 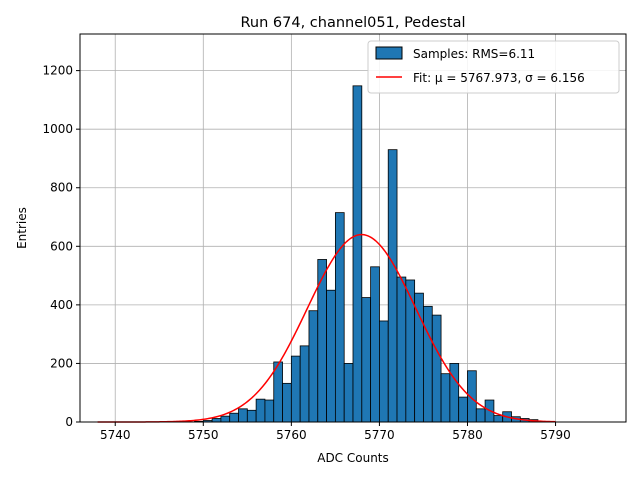 I want to click on y-tick-label: 800, so click(x=61, y=188).